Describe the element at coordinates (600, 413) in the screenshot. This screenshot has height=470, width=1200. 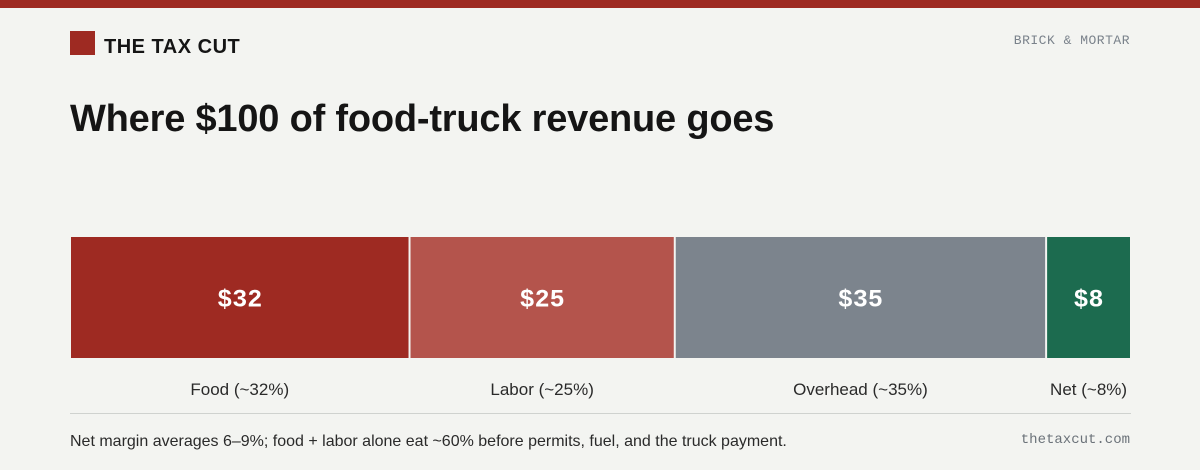
I see `footer-divider` at that location.